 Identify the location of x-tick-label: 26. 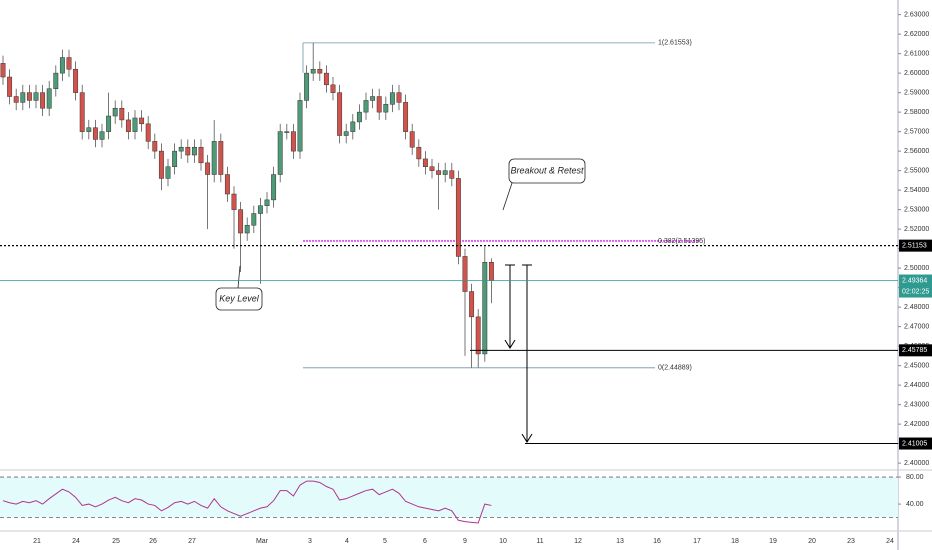
(153, 541).